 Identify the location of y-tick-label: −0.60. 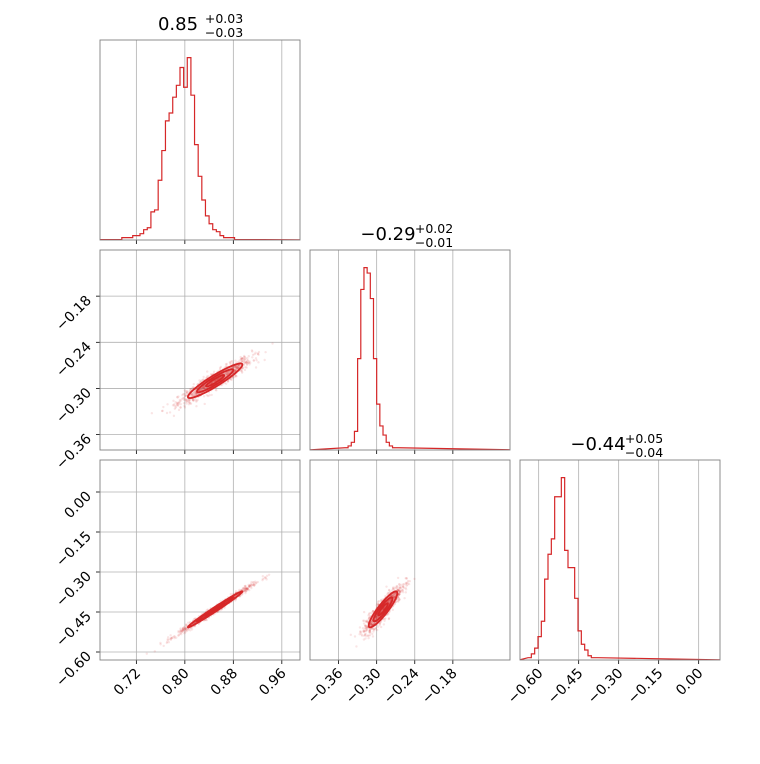
(74, 670).